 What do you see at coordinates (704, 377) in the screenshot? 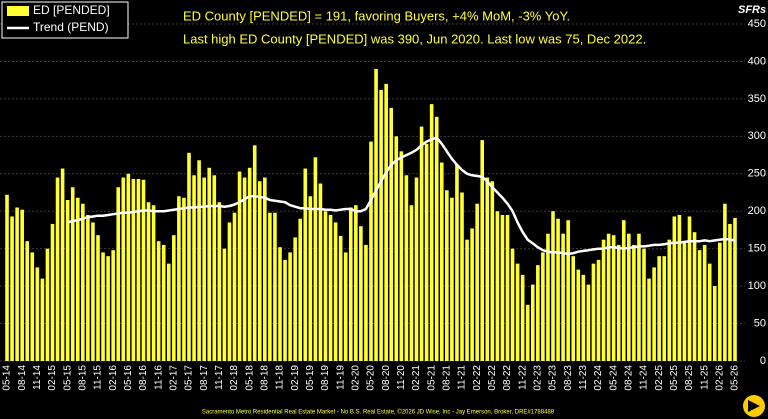
I see `x-tick-label: 11-25` at bounding box center [704, 377].